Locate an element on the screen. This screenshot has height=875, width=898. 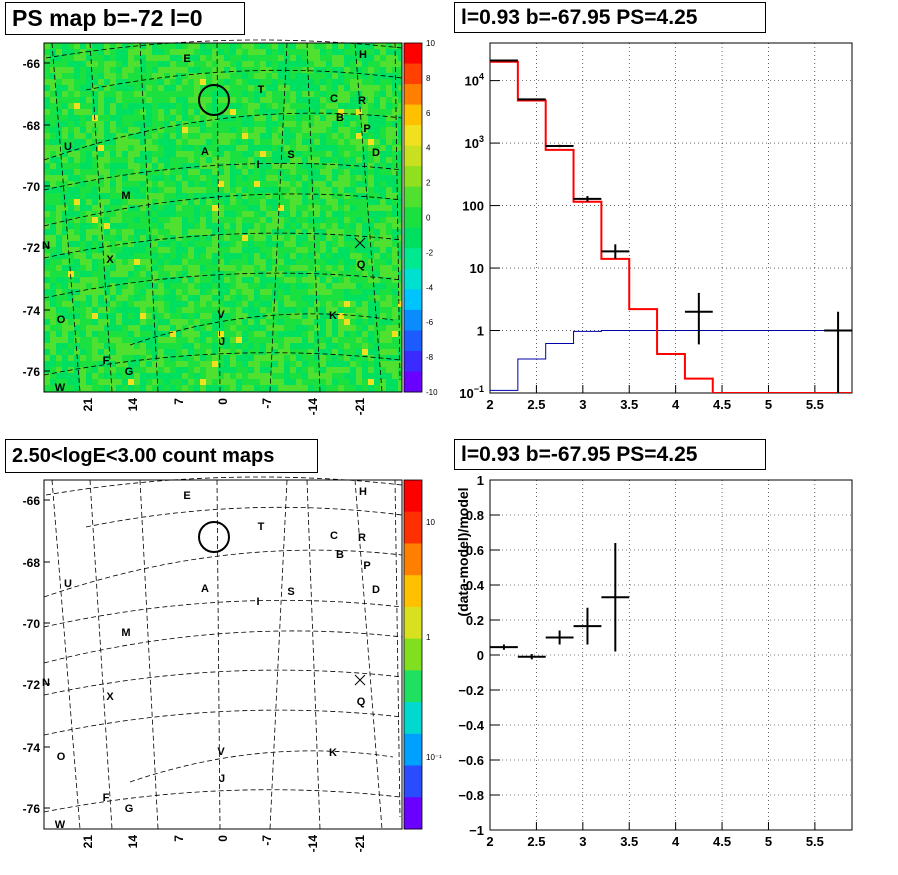
ps-map-source-label-b: B is located at coordinates (340, 118).